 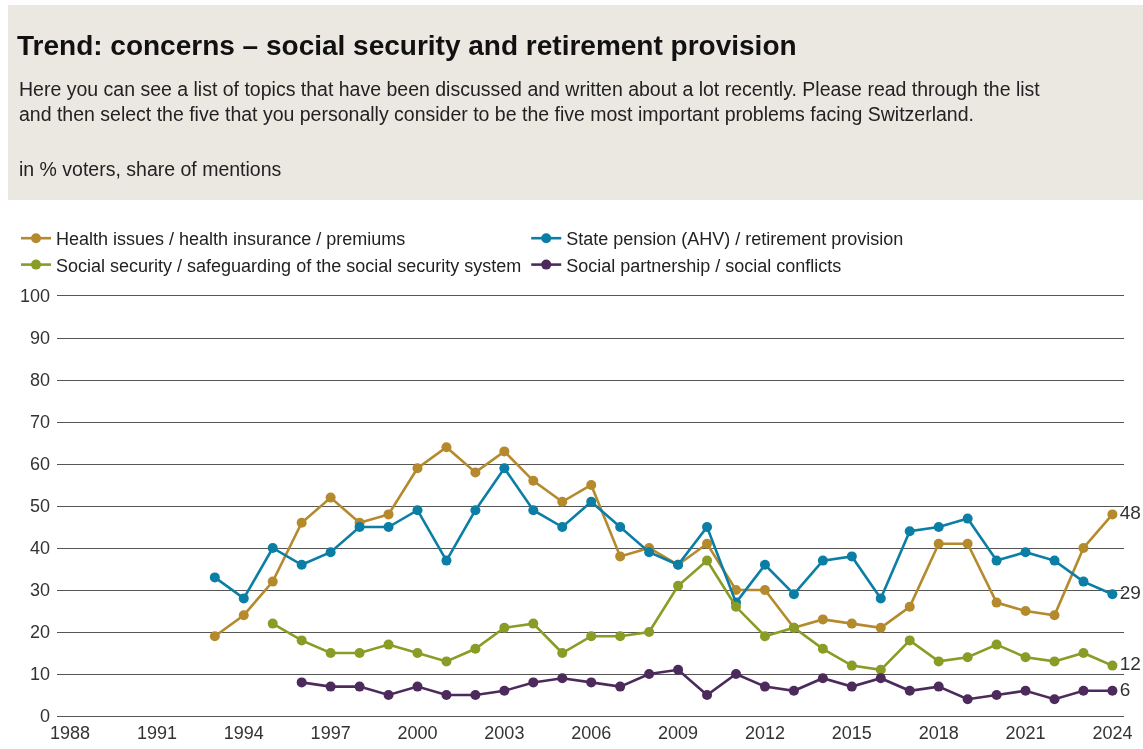 What do you see at coordinates (70, 732) in the screenshot?
I see `x-tick-label: 1988` at bounding box center [70, 732].